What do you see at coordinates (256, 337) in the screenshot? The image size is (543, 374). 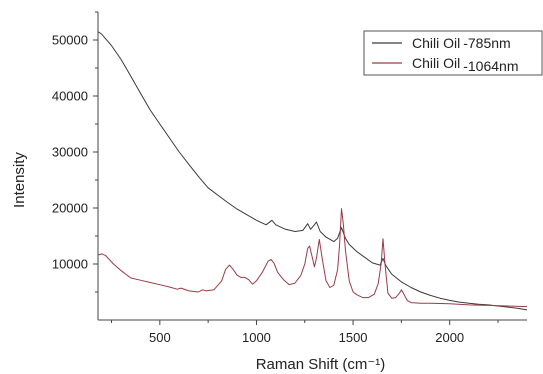 I see `x-tick-label: 1000` at bounding box center [256, 337].